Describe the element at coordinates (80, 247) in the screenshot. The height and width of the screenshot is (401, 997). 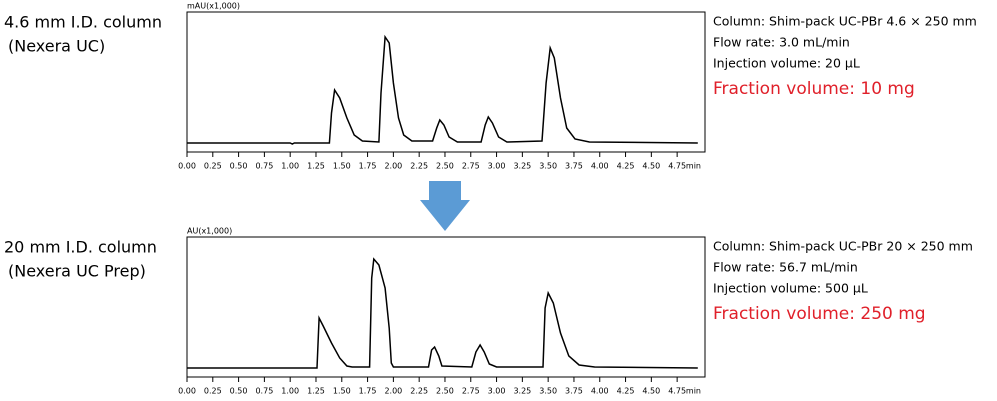
I see `chart-title: 20 mm I.D. column` at that location.